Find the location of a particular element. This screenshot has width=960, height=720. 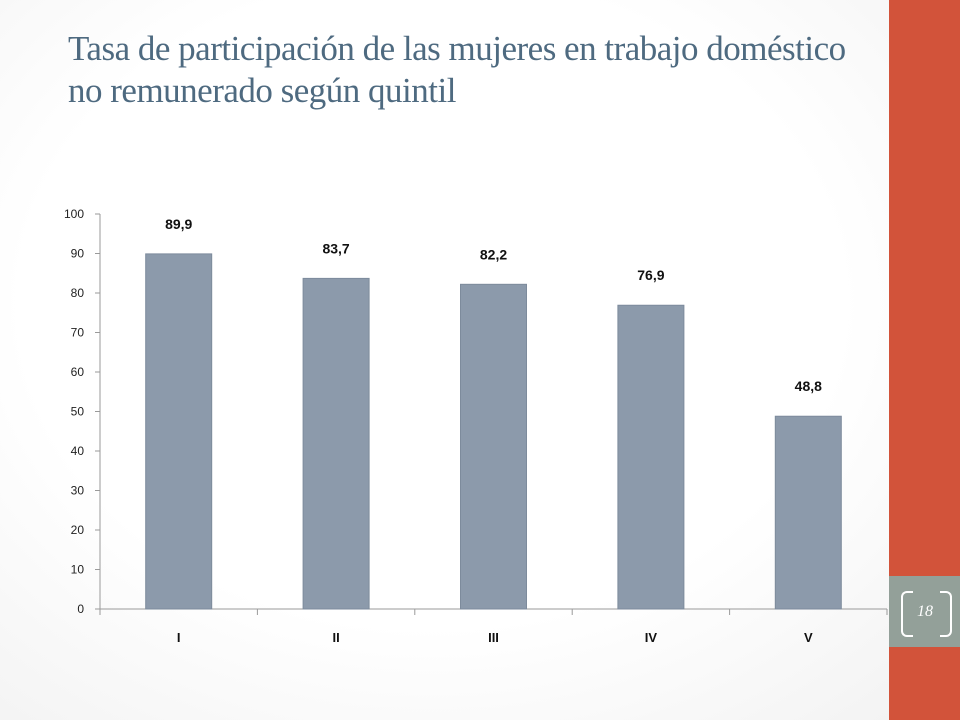

data-label-V: 48,8 is located at coordinates (808, 386).